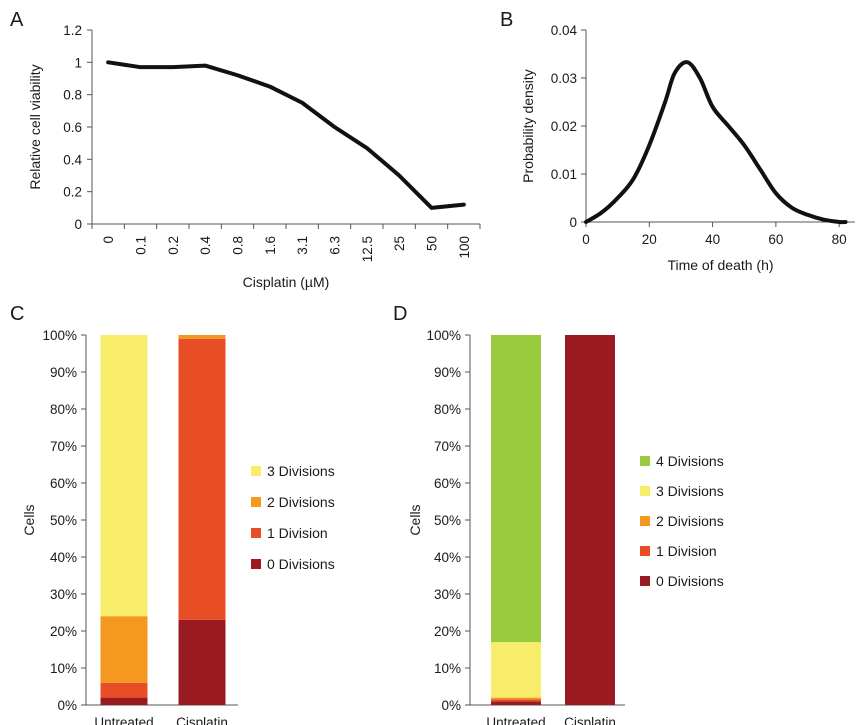 The height and width of the screenshot is (725, 859). I want to click on x-tick-label: 3.1, so click(302, 245).